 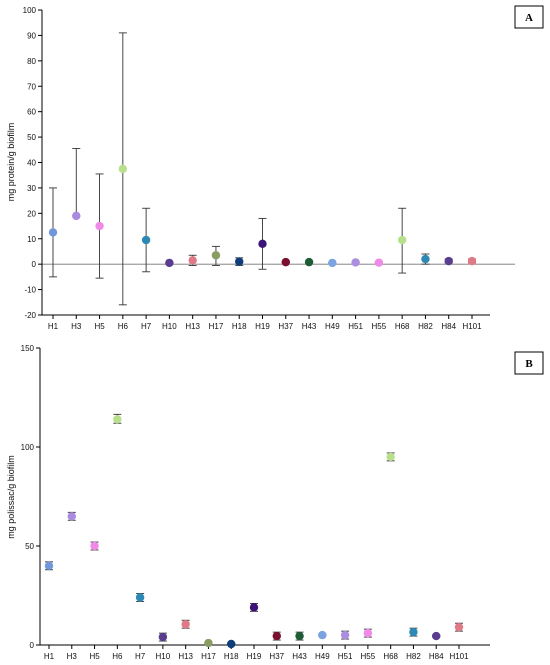 I want to click on y-tick-label: 60, so click(x=31, y=112).